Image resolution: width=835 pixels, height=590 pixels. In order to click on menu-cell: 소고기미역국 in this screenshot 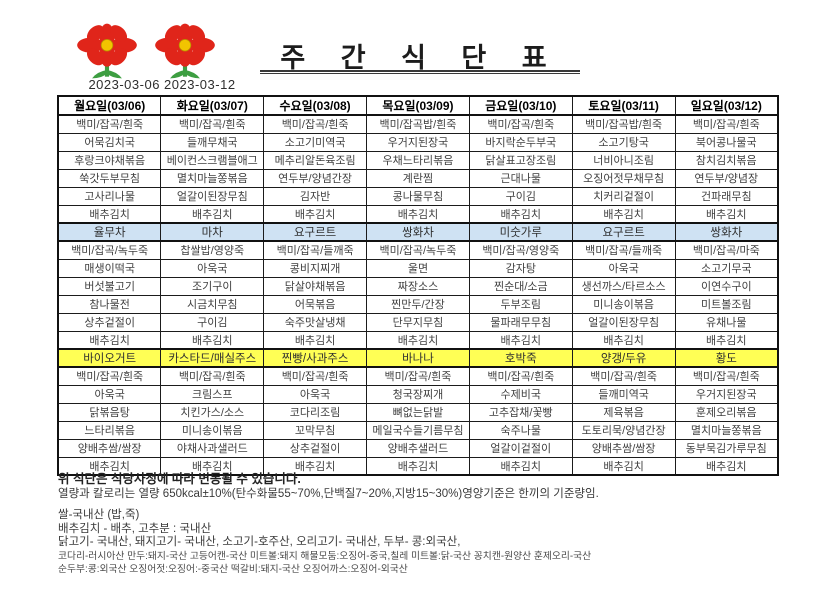, I will do `click(315, 142)`.